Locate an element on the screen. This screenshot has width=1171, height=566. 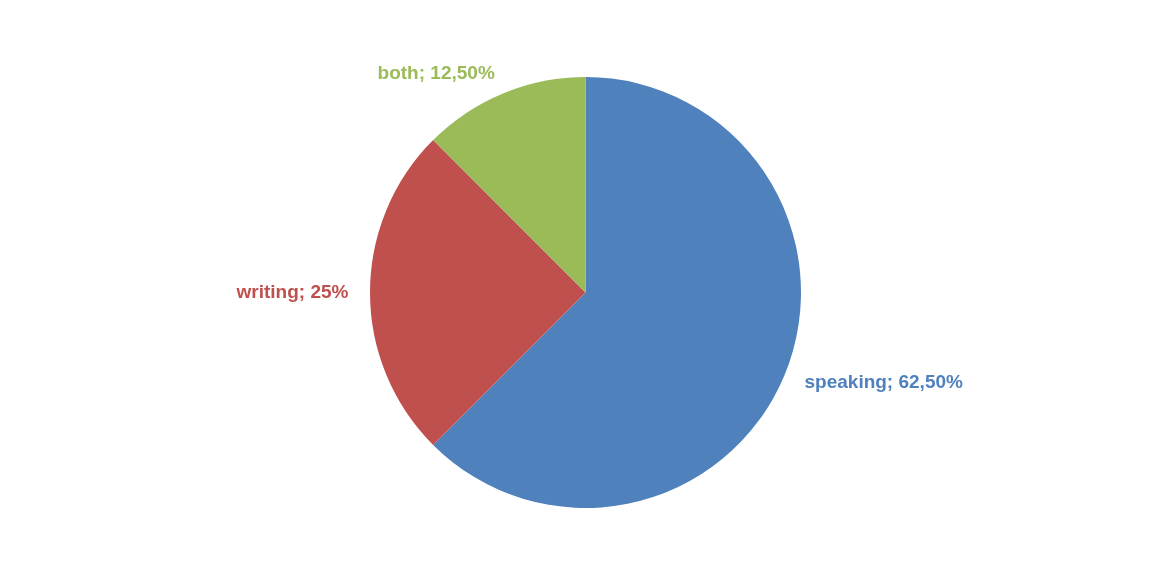
slice-label: speaking; 62,50% is located at coordinates (884, 382).